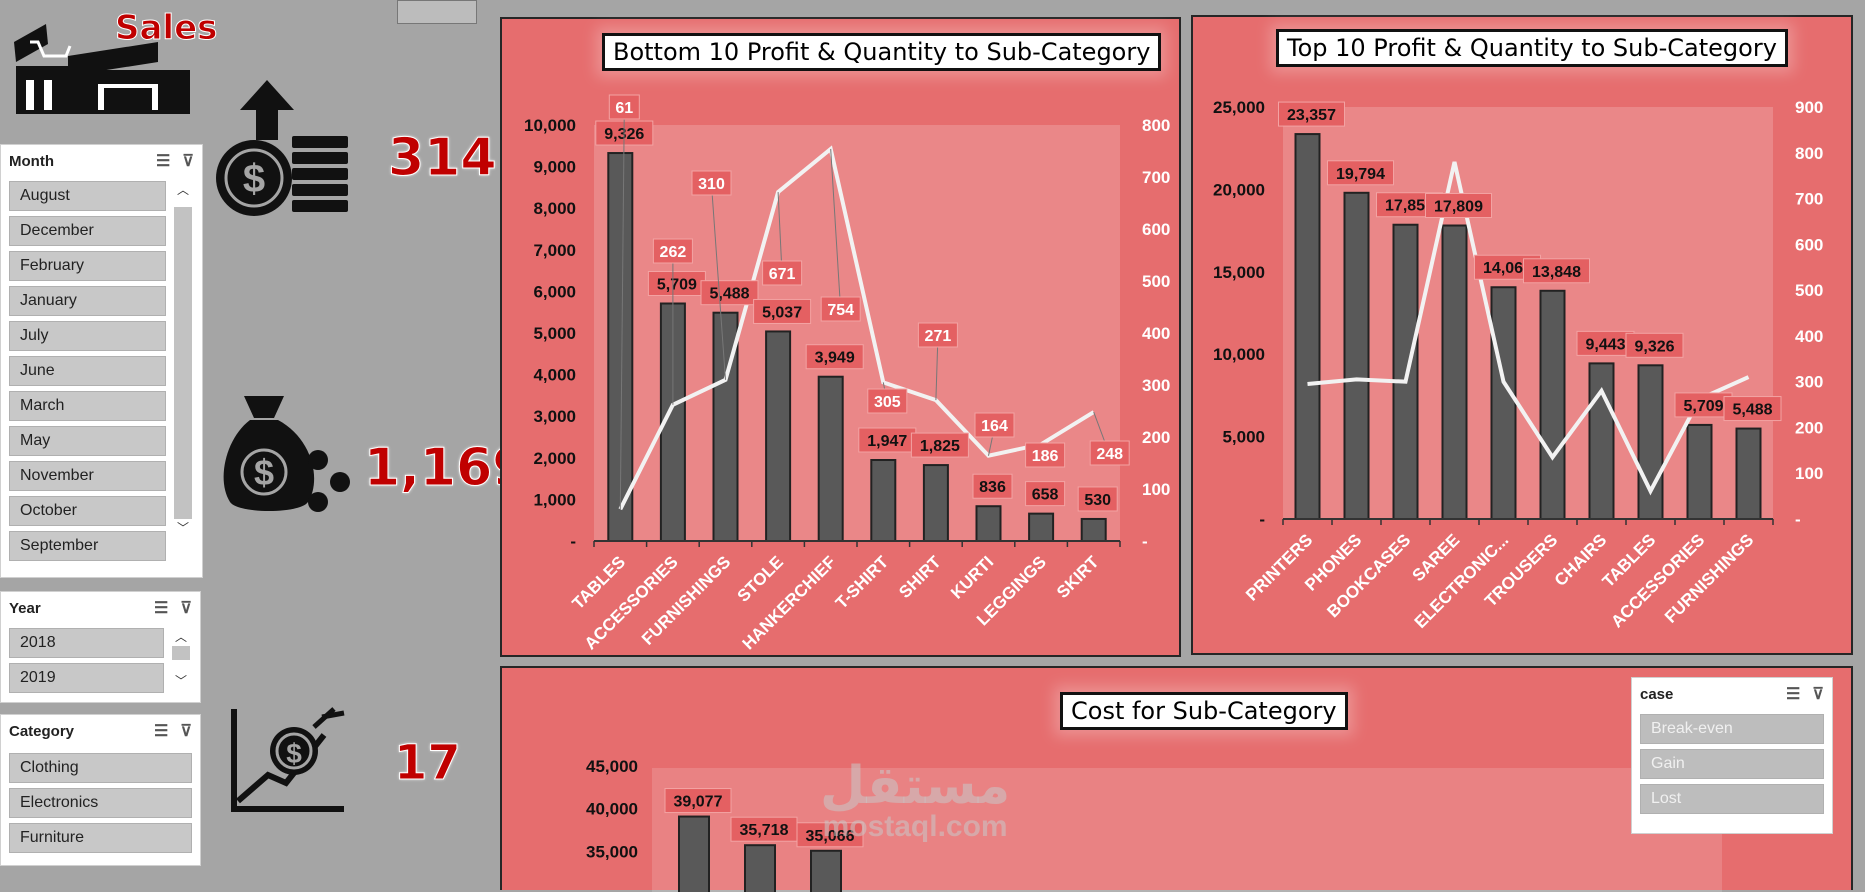 The height and width of the screenshot is (892, 1865). I want to click on slicer-item-clothing: Clothing, so click(100, 768).